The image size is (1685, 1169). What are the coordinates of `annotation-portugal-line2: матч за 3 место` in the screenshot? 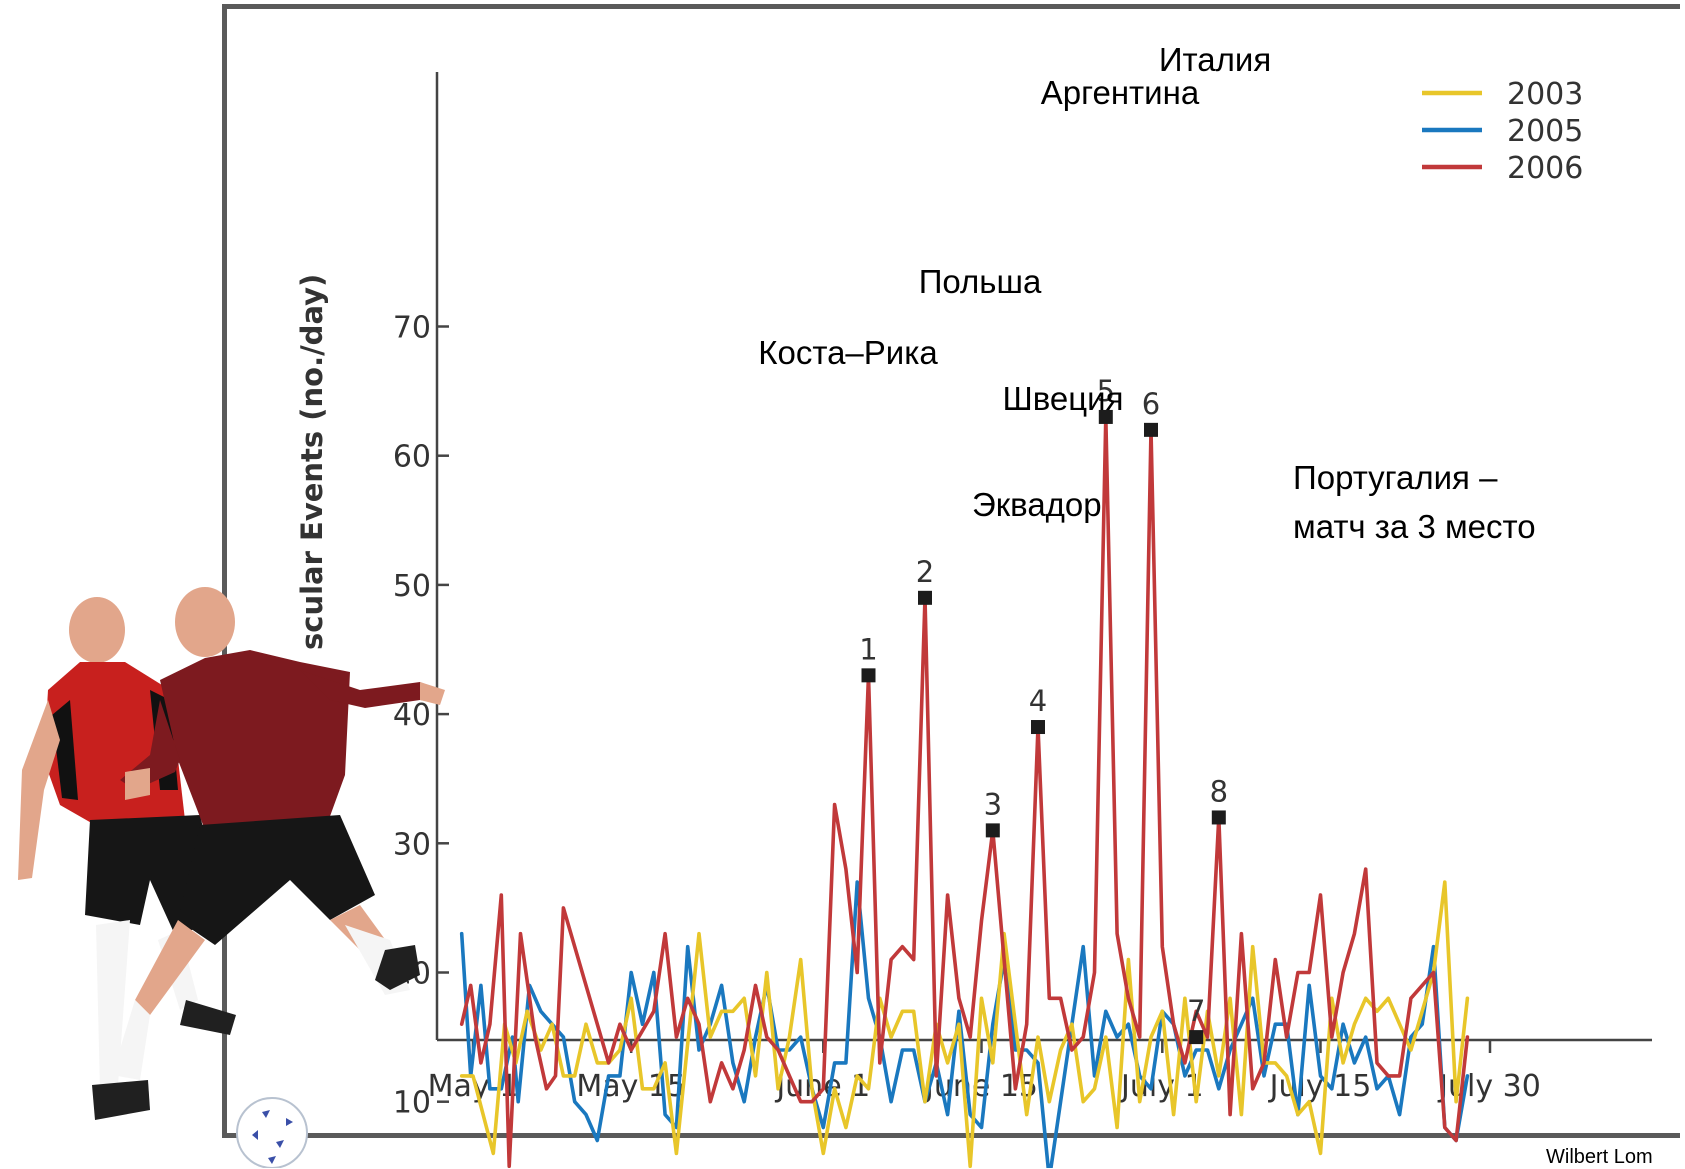 It's located at (1414, 526).